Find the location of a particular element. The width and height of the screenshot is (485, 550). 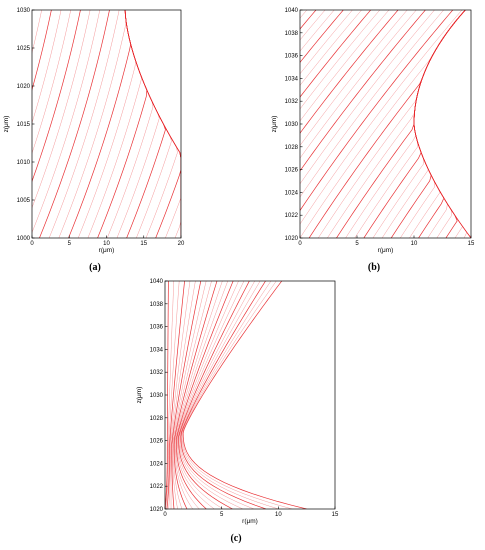

panel-label: (b) is located at coordinates (374, 267).